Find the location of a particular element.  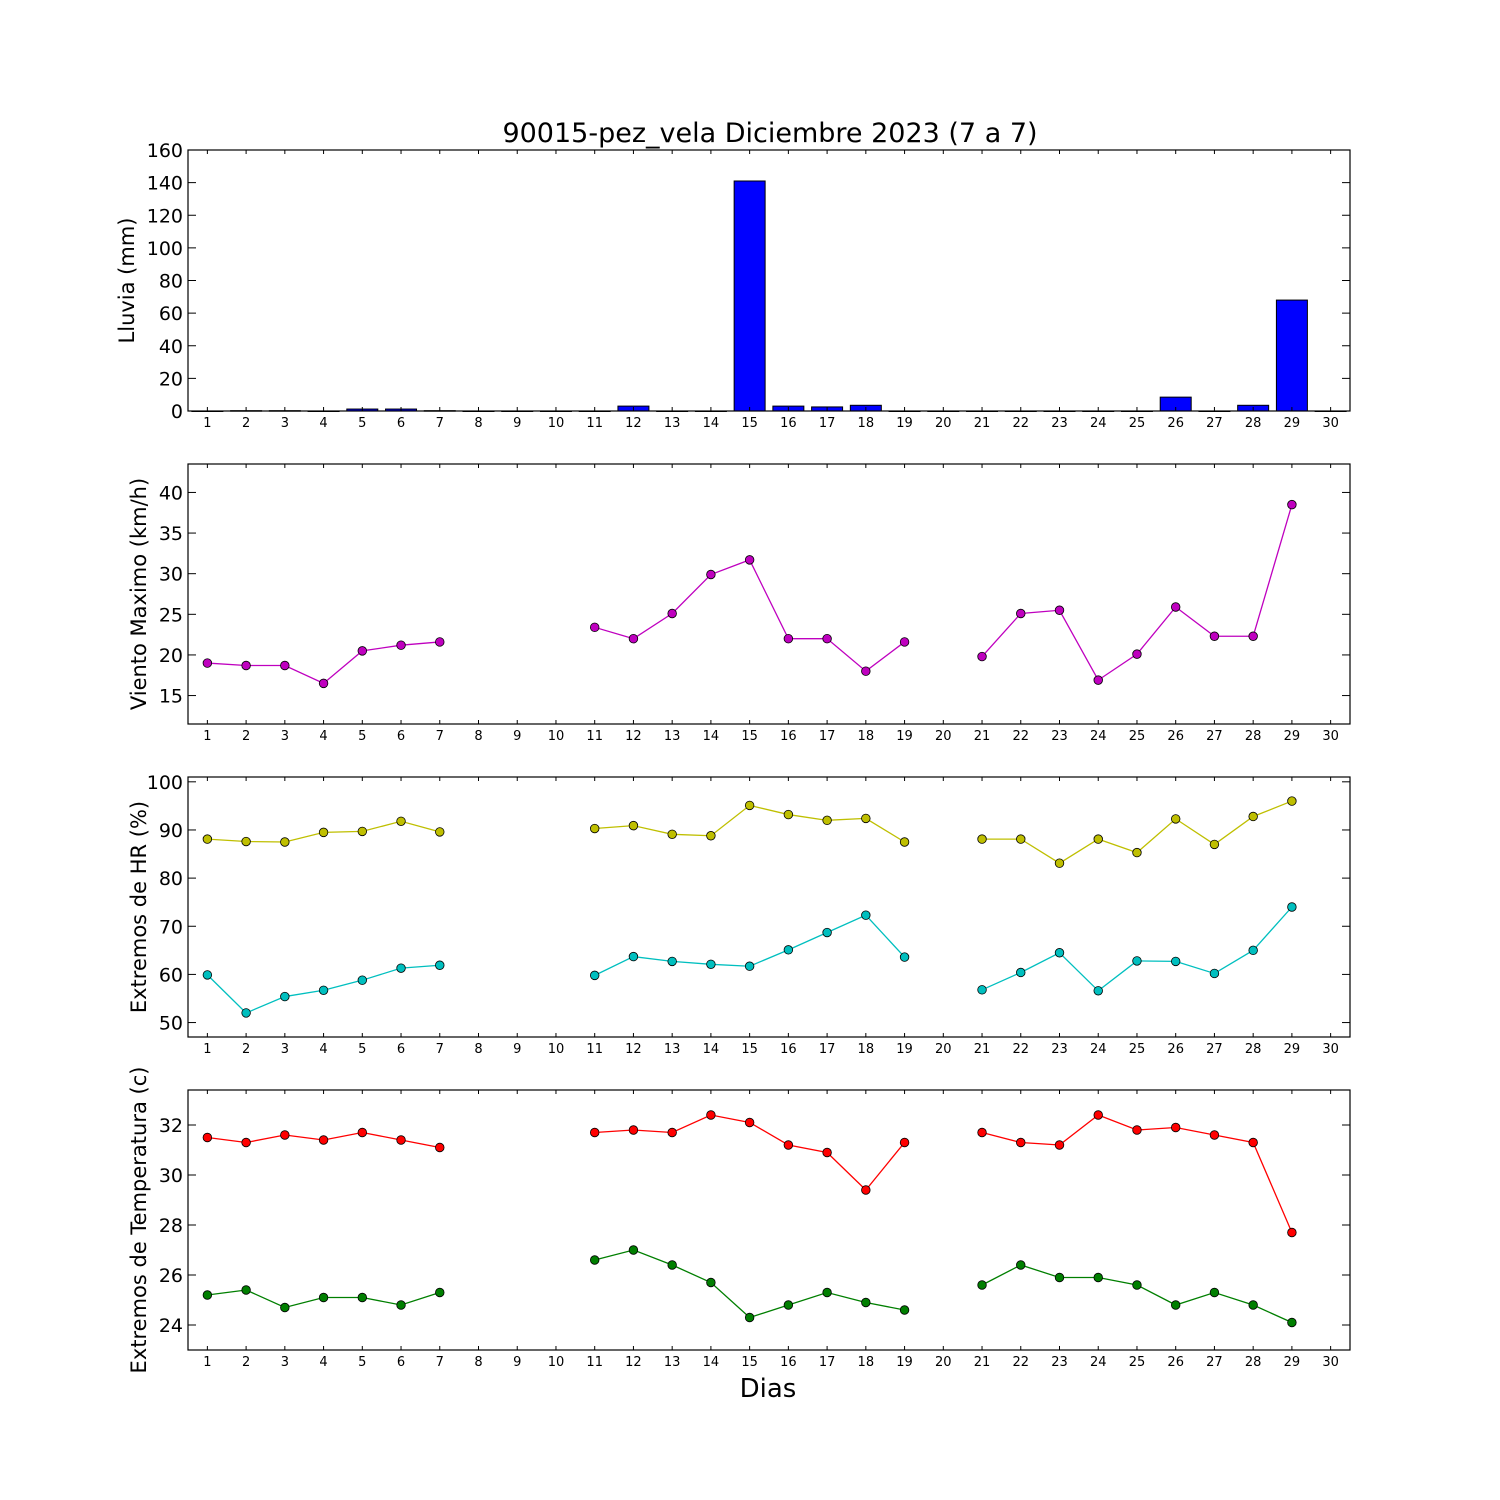

x-tick-label: 21 is located at coordinates (982, 1049).